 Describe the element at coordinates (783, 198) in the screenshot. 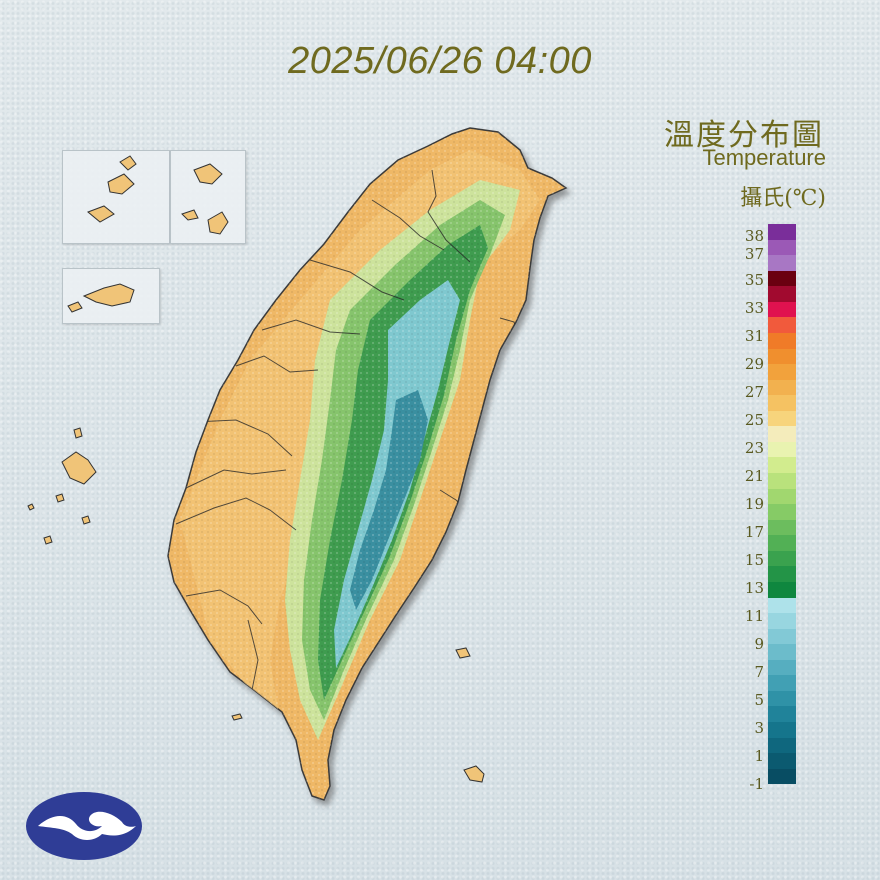

I see `legend-unit: 攝氏(℃)` at that location.